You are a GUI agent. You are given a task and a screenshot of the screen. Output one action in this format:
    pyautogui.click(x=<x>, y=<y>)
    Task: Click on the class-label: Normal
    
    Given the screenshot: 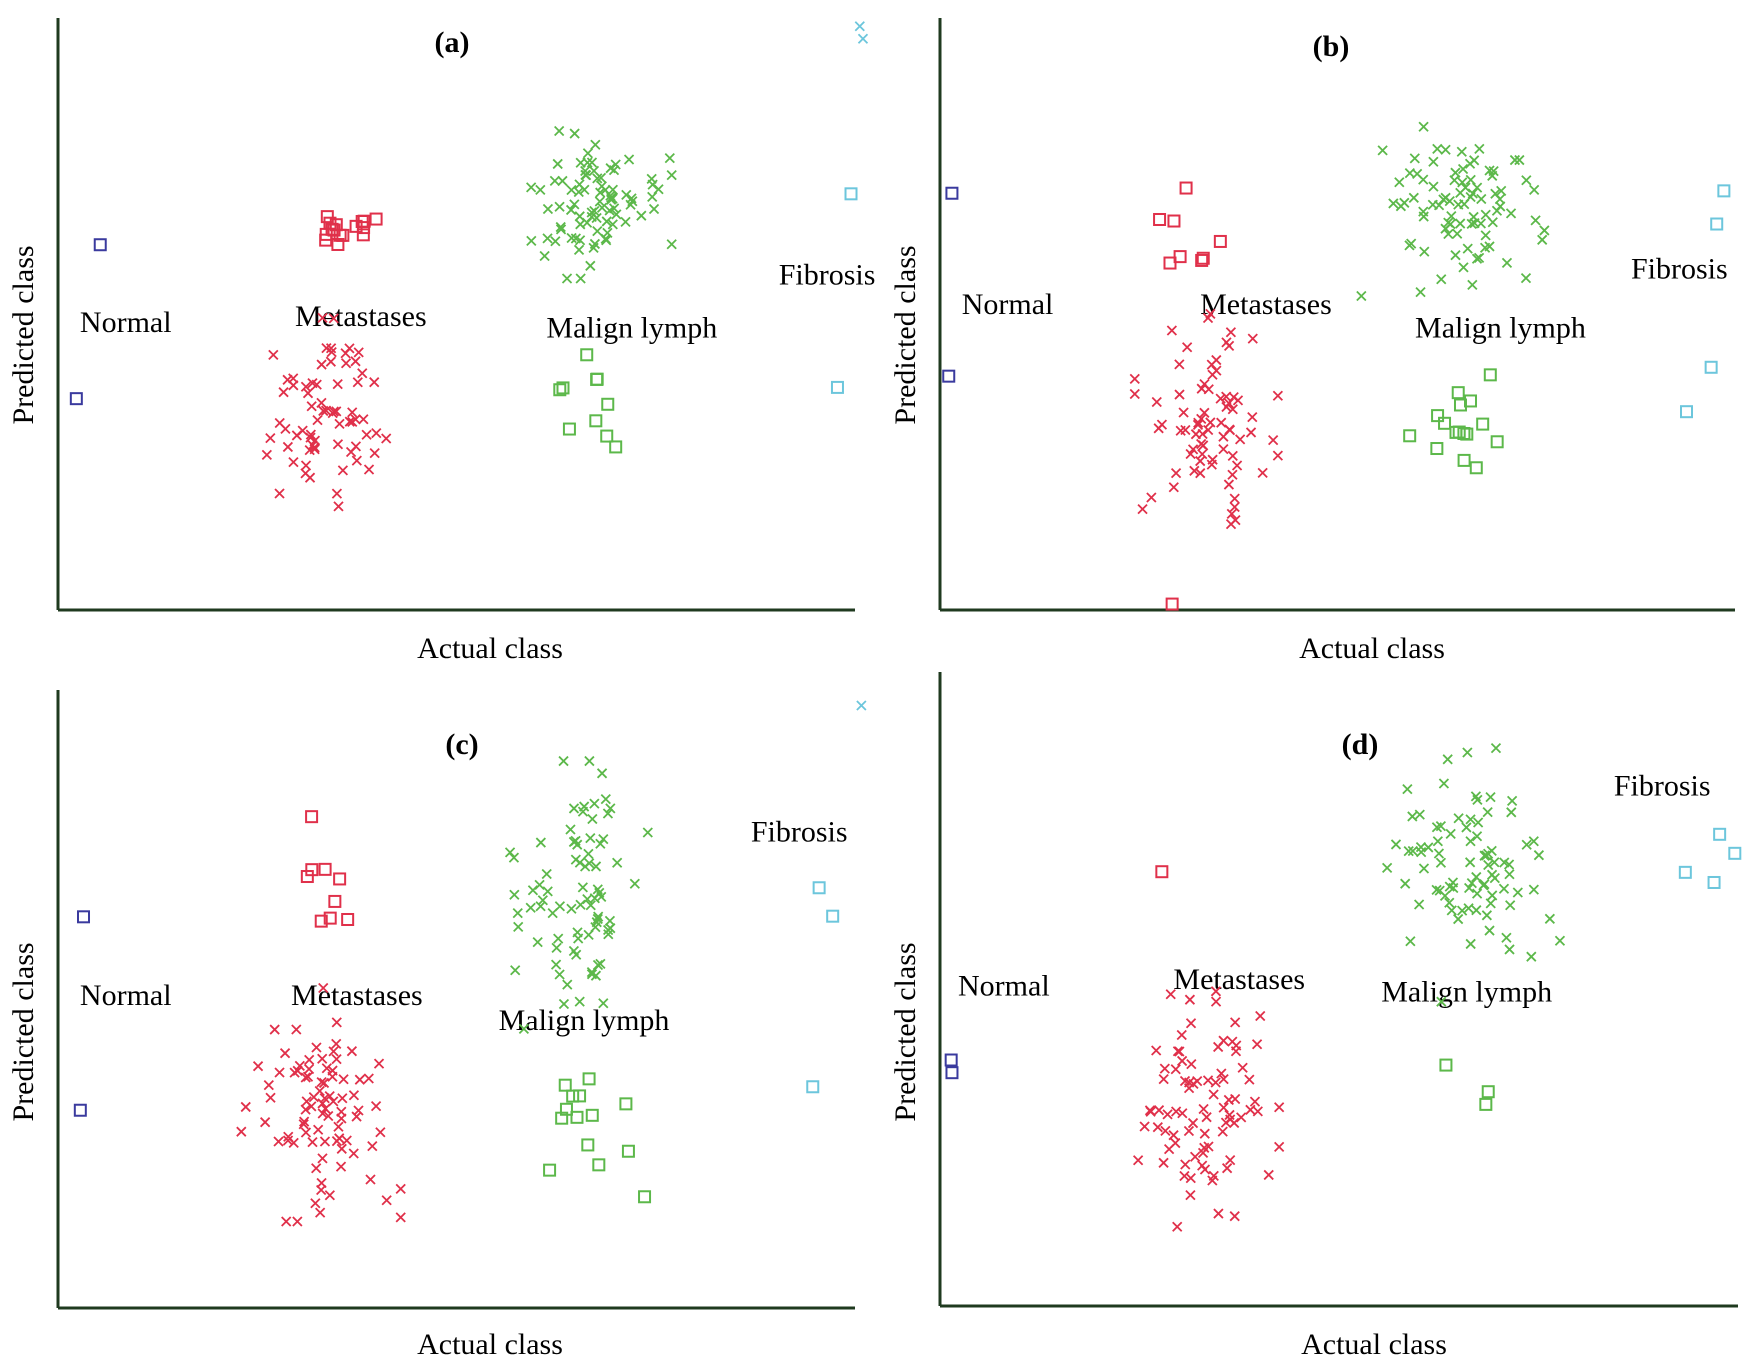 What is the action you would take?
    pyautogui.click(x=126, y=322)
    